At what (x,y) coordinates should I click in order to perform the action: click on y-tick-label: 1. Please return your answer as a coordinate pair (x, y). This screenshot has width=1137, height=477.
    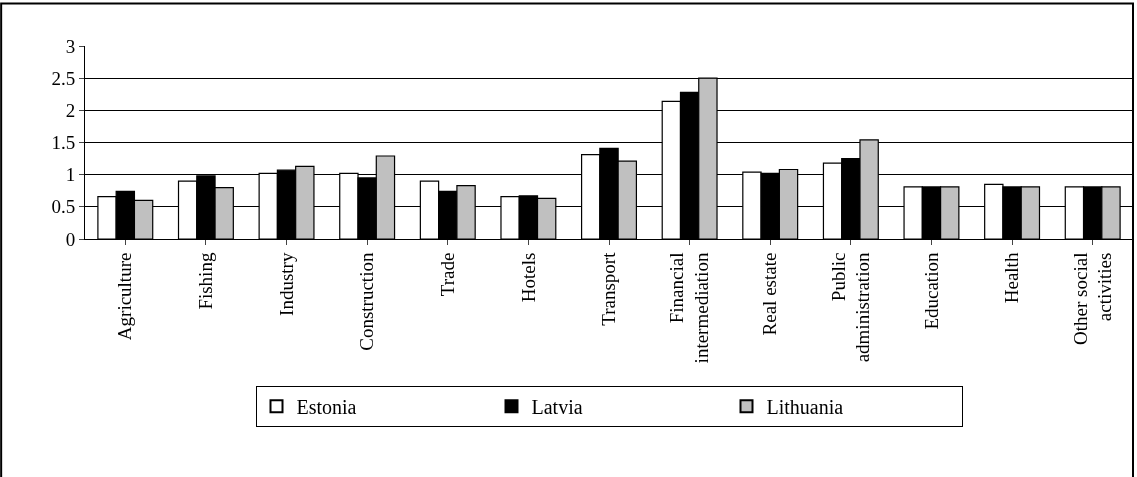
    Looking at the image, I should click on (70, 175).